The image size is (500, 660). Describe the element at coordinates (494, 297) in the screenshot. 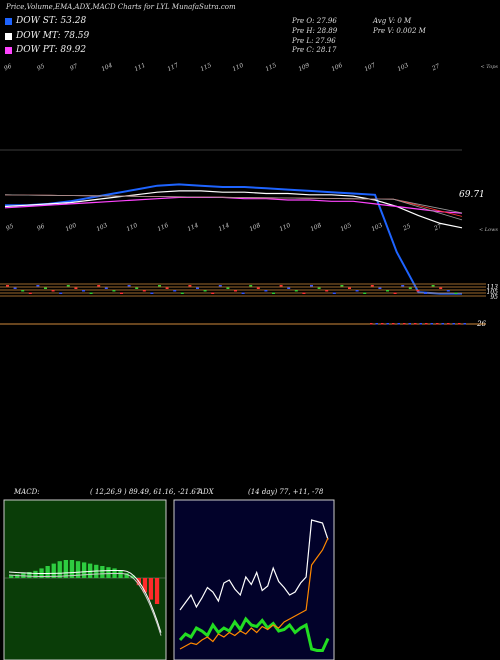

I see `volume-level-3: 95` at that location.